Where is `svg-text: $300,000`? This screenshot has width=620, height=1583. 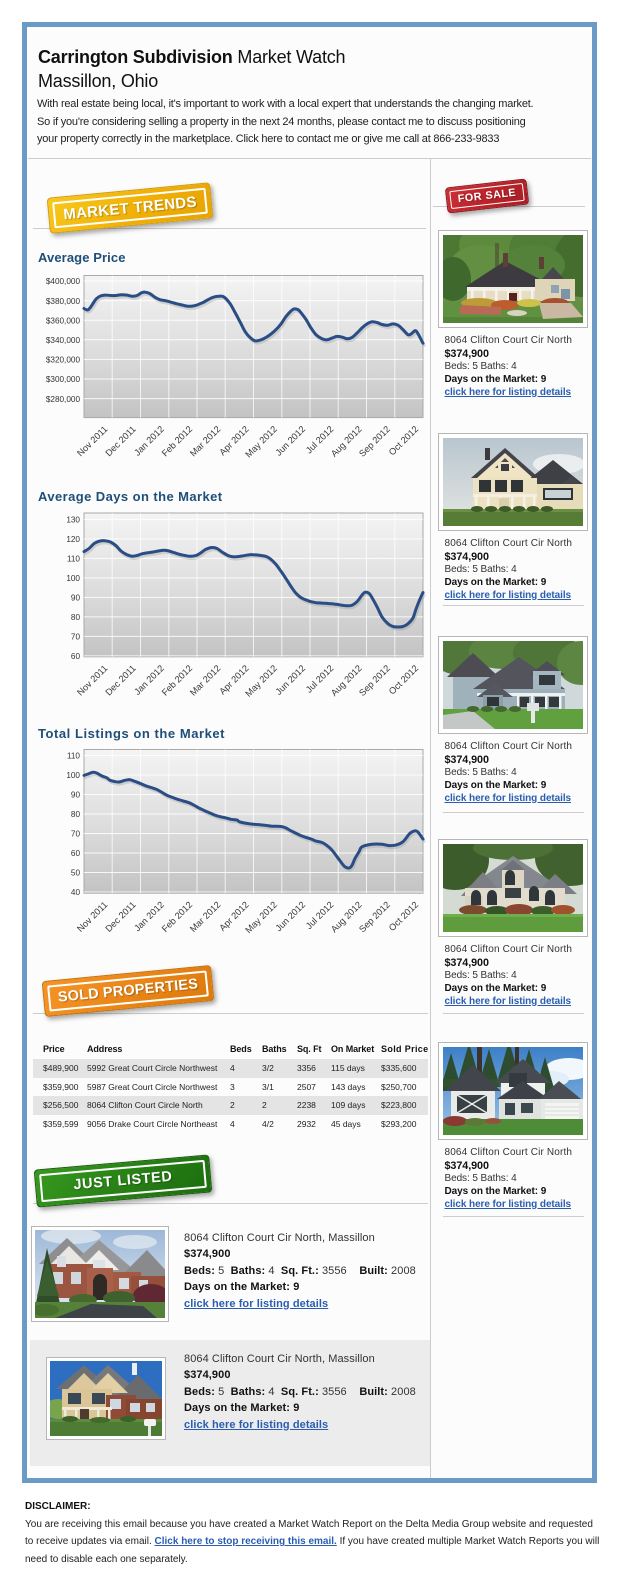
svg-text: $300,000 is located at coordinates (63, 379).